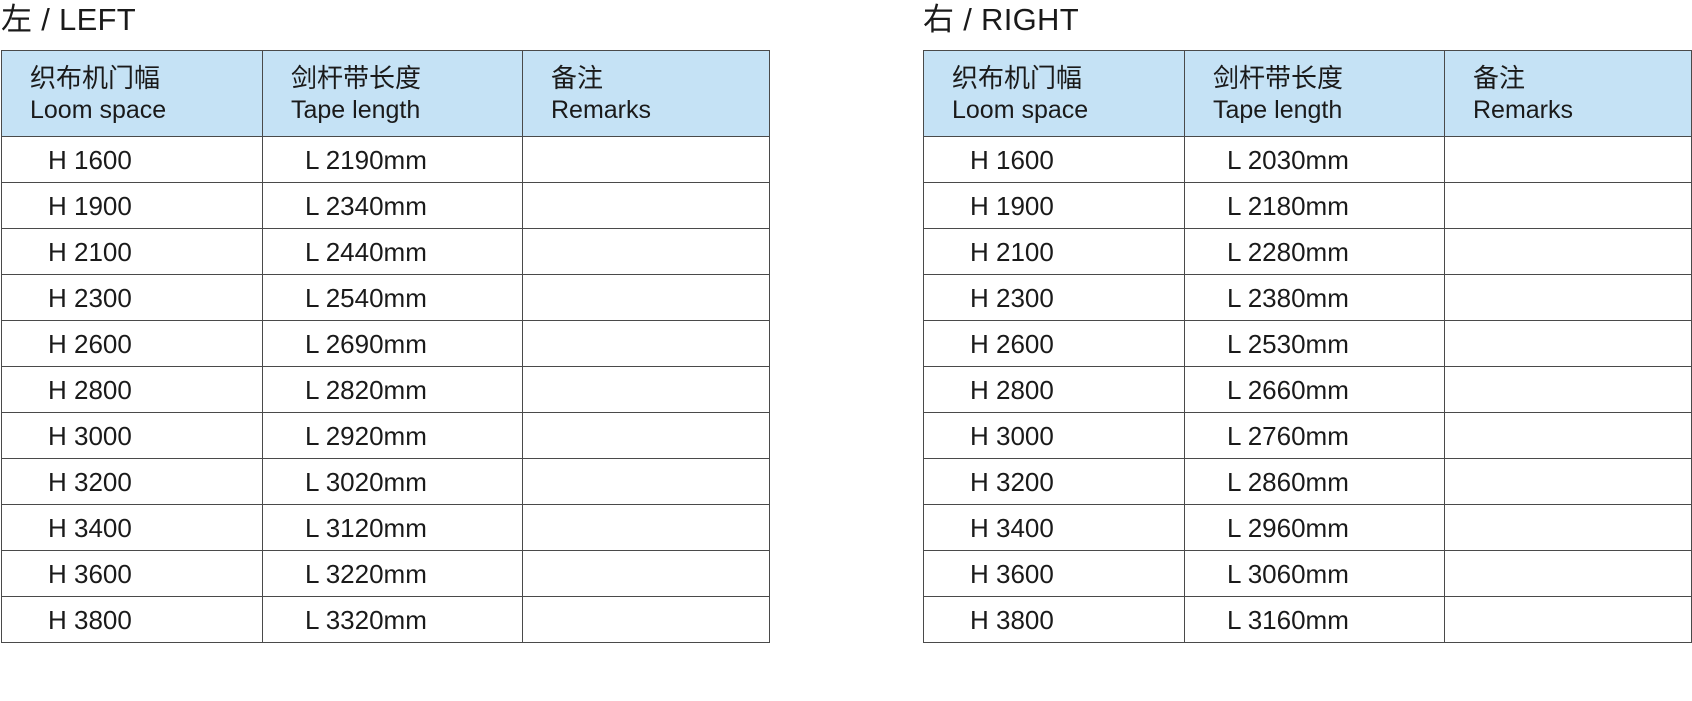 The width and height of the screenshot is (1692, 701). I want to click on cell-tape: L 2440mm, so click(392, 251).